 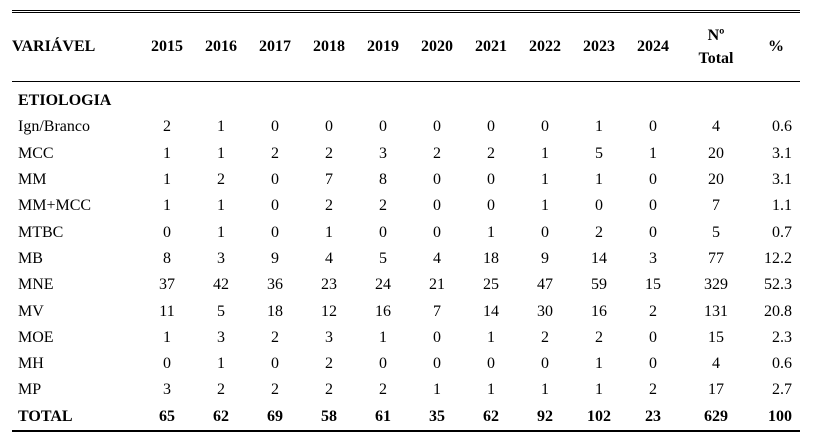 I want to click on section-row: ETIOLOGIA, so click(x=406, y=98).